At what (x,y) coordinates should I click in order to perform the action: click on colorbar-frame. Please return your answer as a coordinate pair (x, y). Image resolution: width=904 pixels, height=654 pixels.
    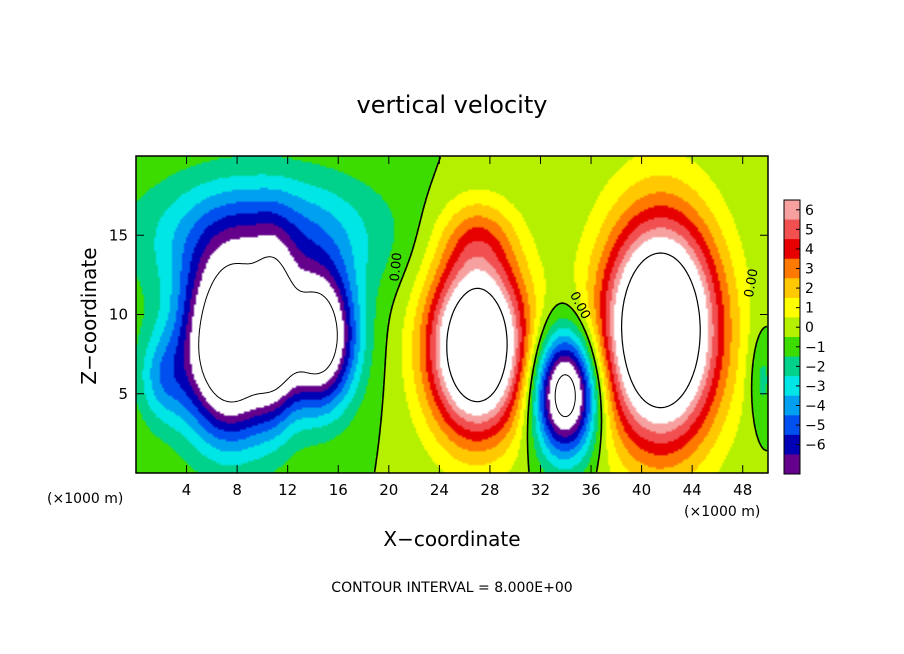
    Looking at the image, I should click on (792, 337).